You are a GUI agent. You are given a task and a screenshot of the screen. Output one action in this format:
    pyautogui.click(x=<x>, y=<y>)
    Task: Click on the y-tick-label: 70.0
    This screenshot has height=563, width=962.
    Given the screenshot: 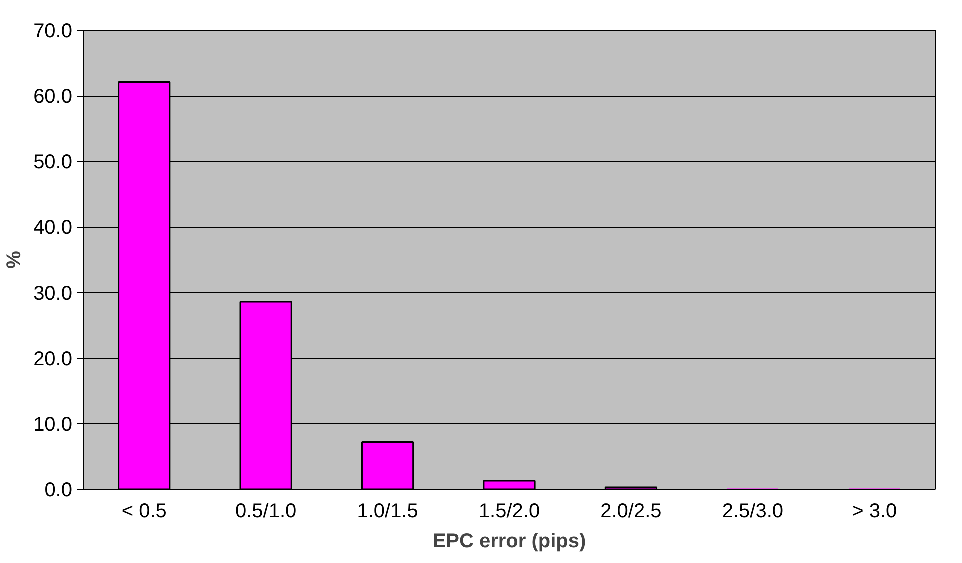 What is the action you would take?
    pyautogui.click(x=53, y=31)
    